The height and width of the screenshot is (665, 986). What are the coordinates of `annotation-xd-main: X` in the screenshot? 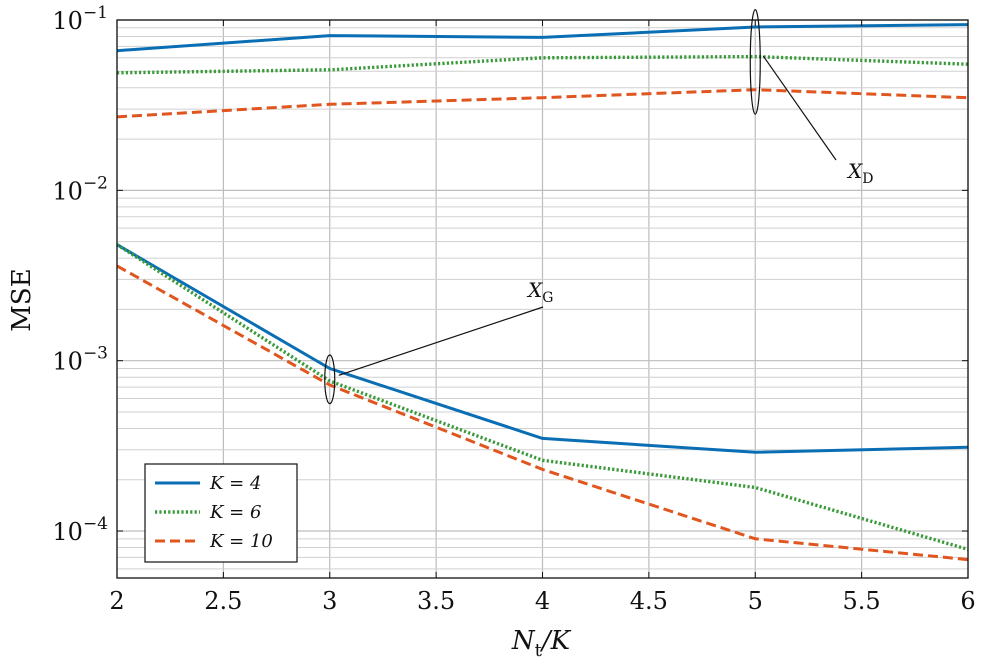 It's located at (854, 171).